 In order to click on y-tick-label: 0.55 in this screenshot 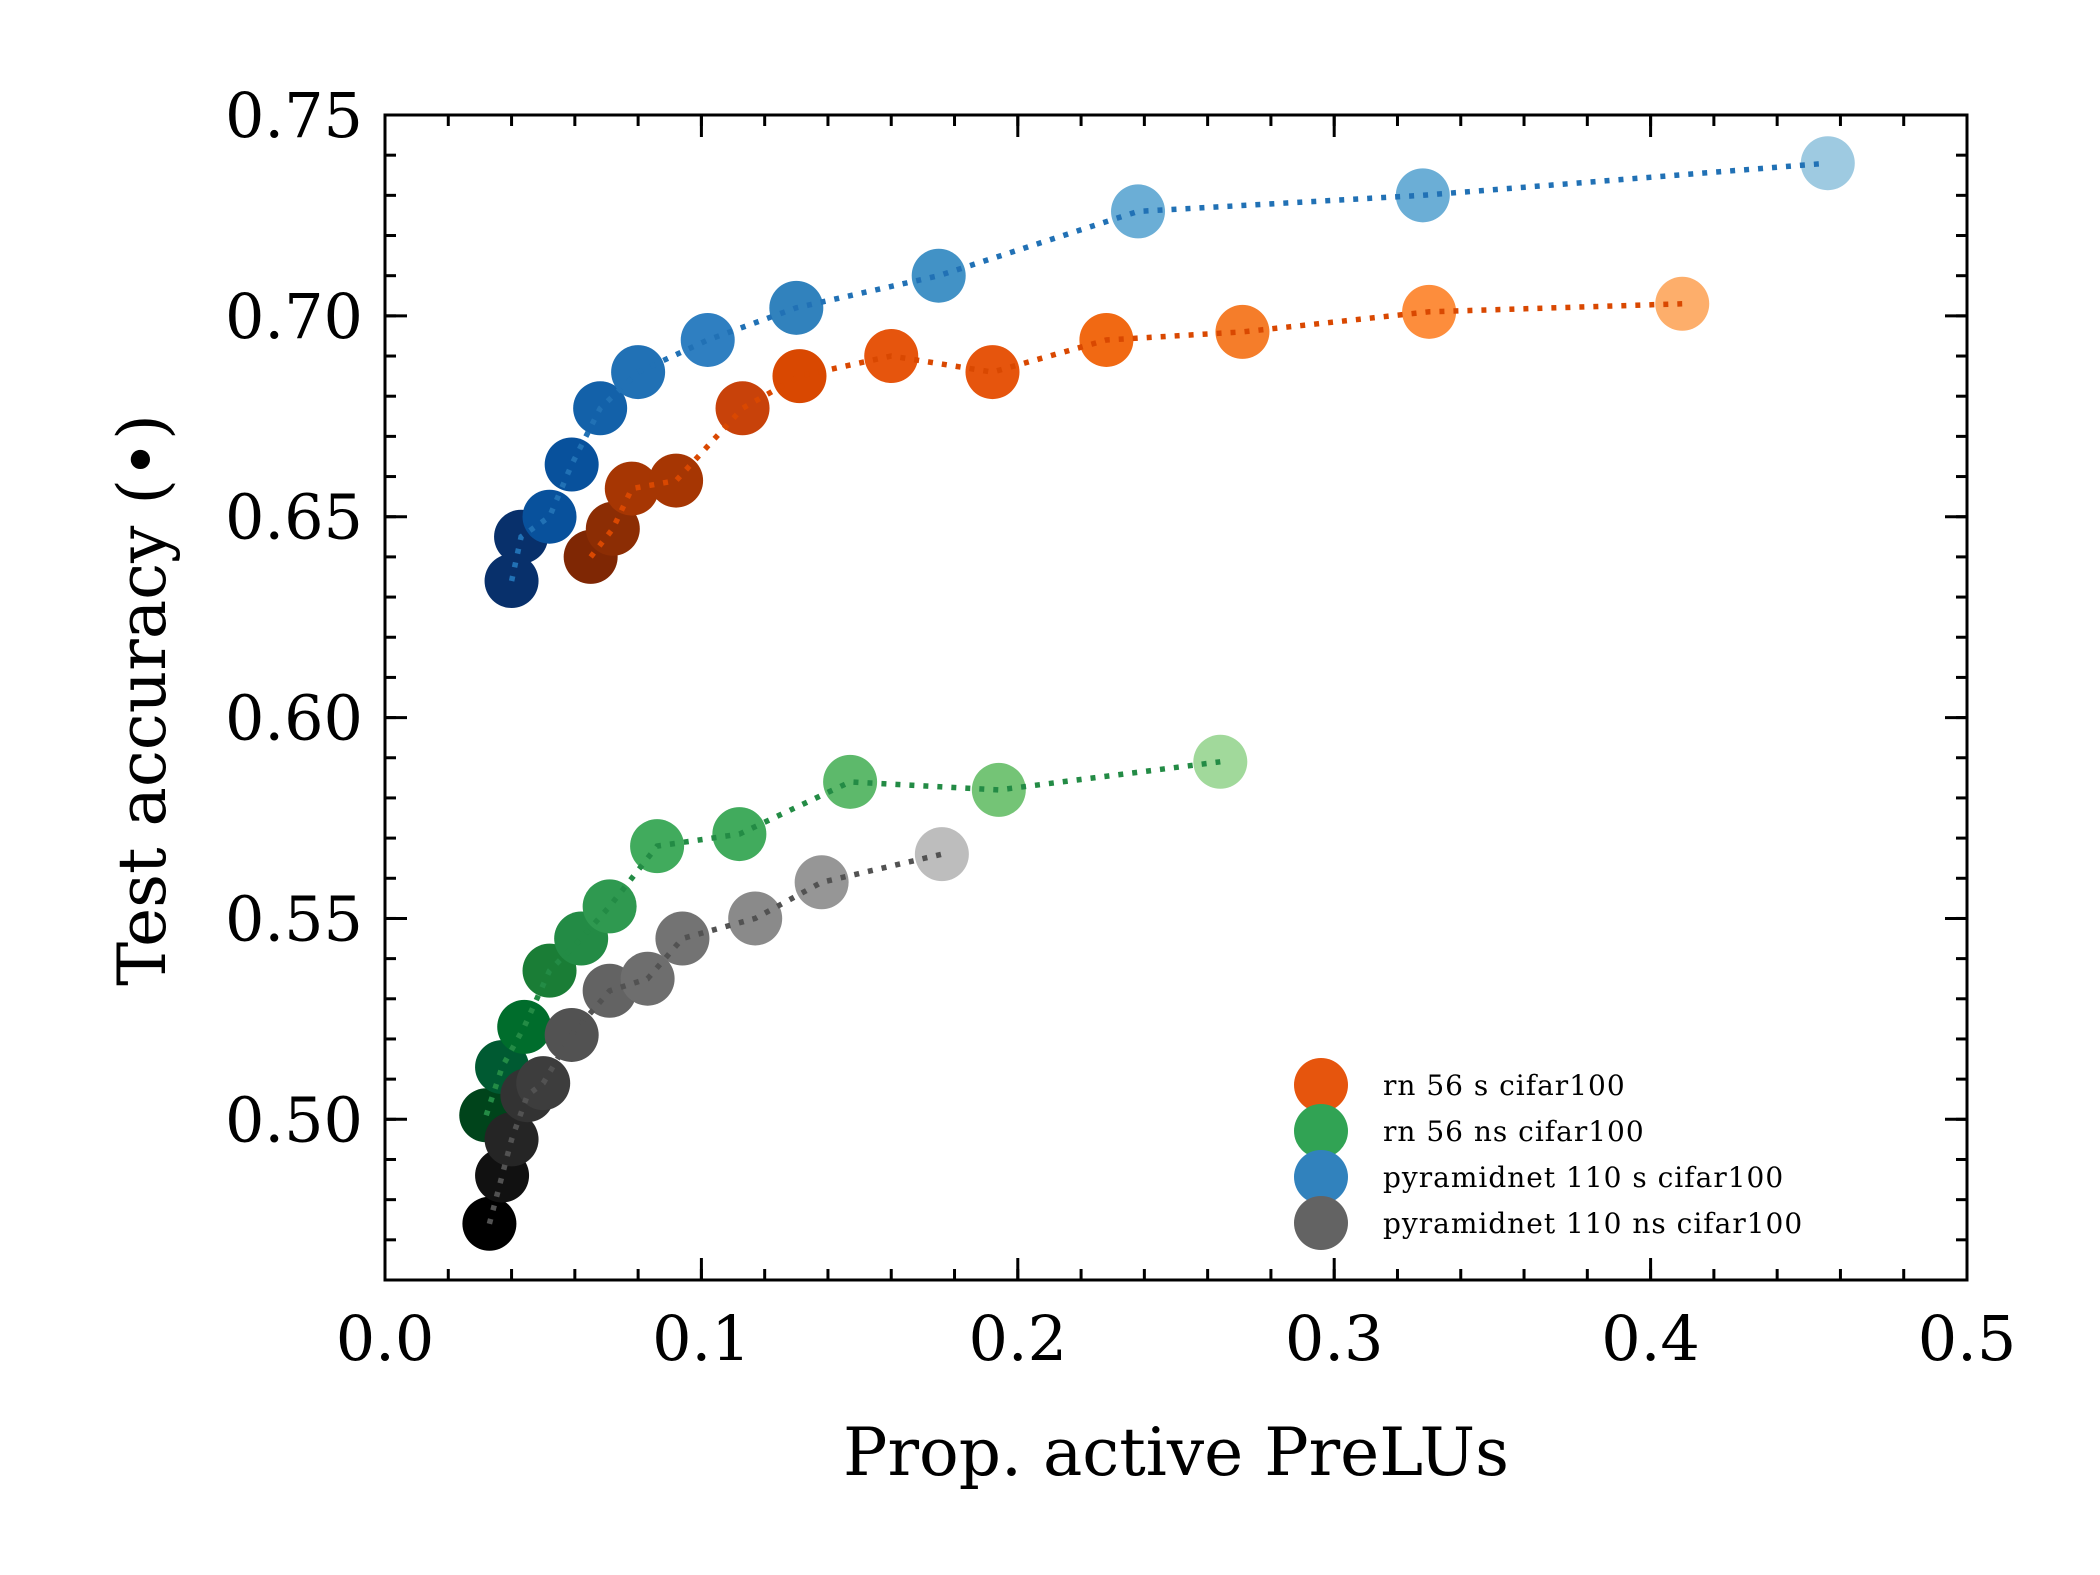, I will do `click(294, 918)`.